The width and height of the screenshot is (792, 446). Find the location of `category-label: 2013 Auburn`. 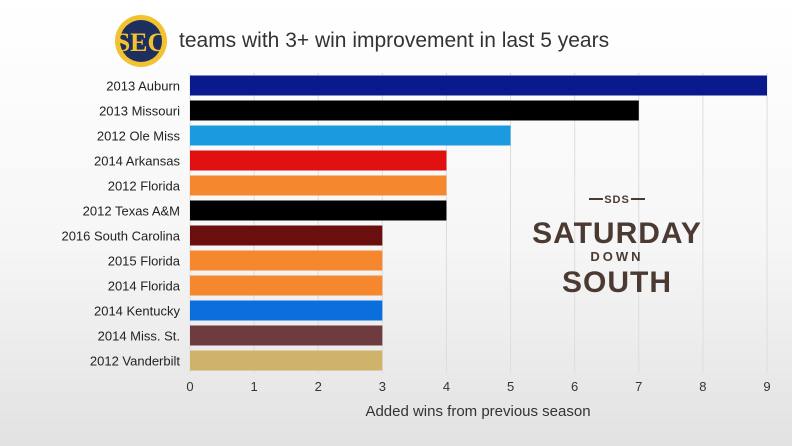

category-label: 2013 Auburn is located at coordinates (143, 86).